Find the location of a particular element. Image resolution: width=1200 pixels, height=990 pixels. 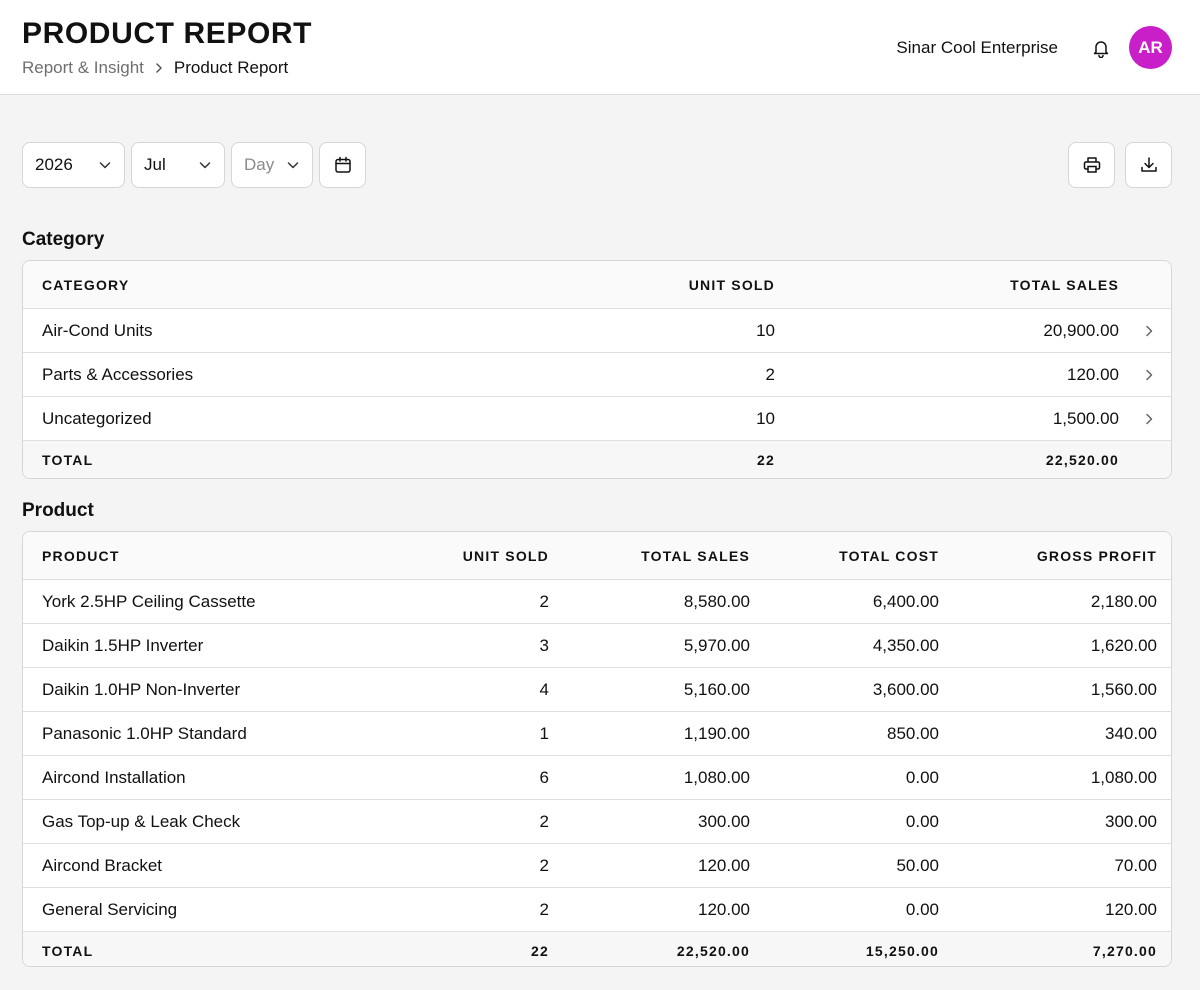

total-cost-sum: 15,250.00 is located at coordinates (902, 951).